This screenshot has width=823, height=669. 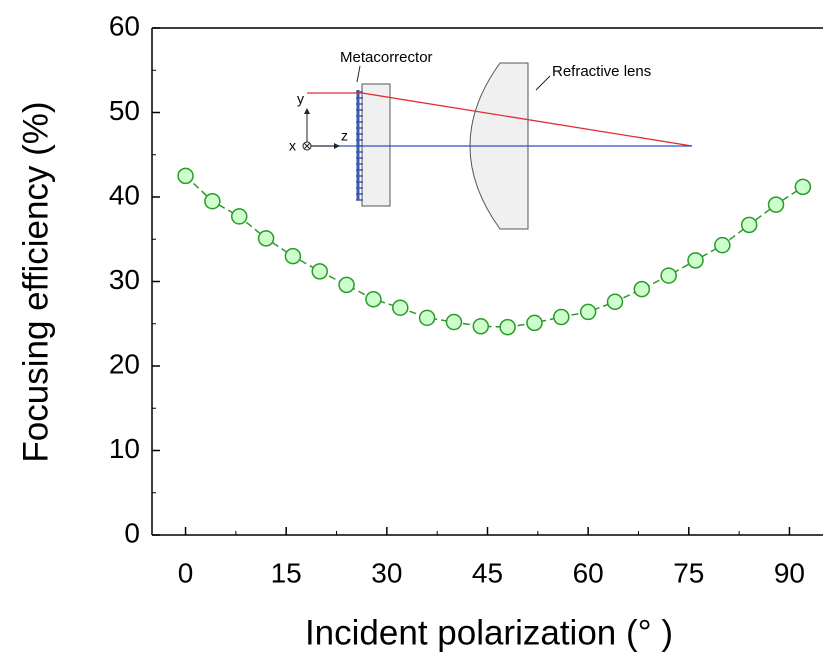 I want to click on y-tick-label: 40, so click(x=124, y=194).